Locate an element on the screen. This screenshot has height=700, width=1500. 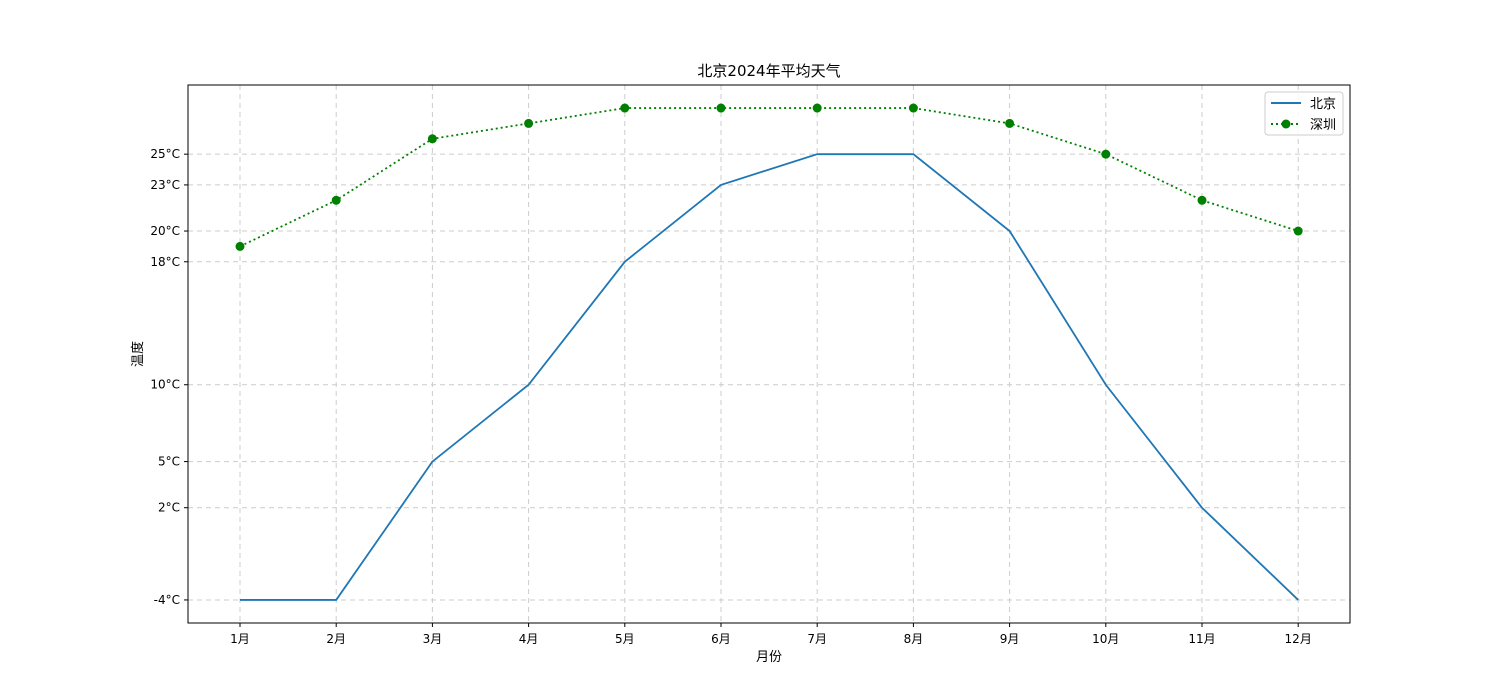
x-tick-label: 10月 is located at coordinates (1105, 639).